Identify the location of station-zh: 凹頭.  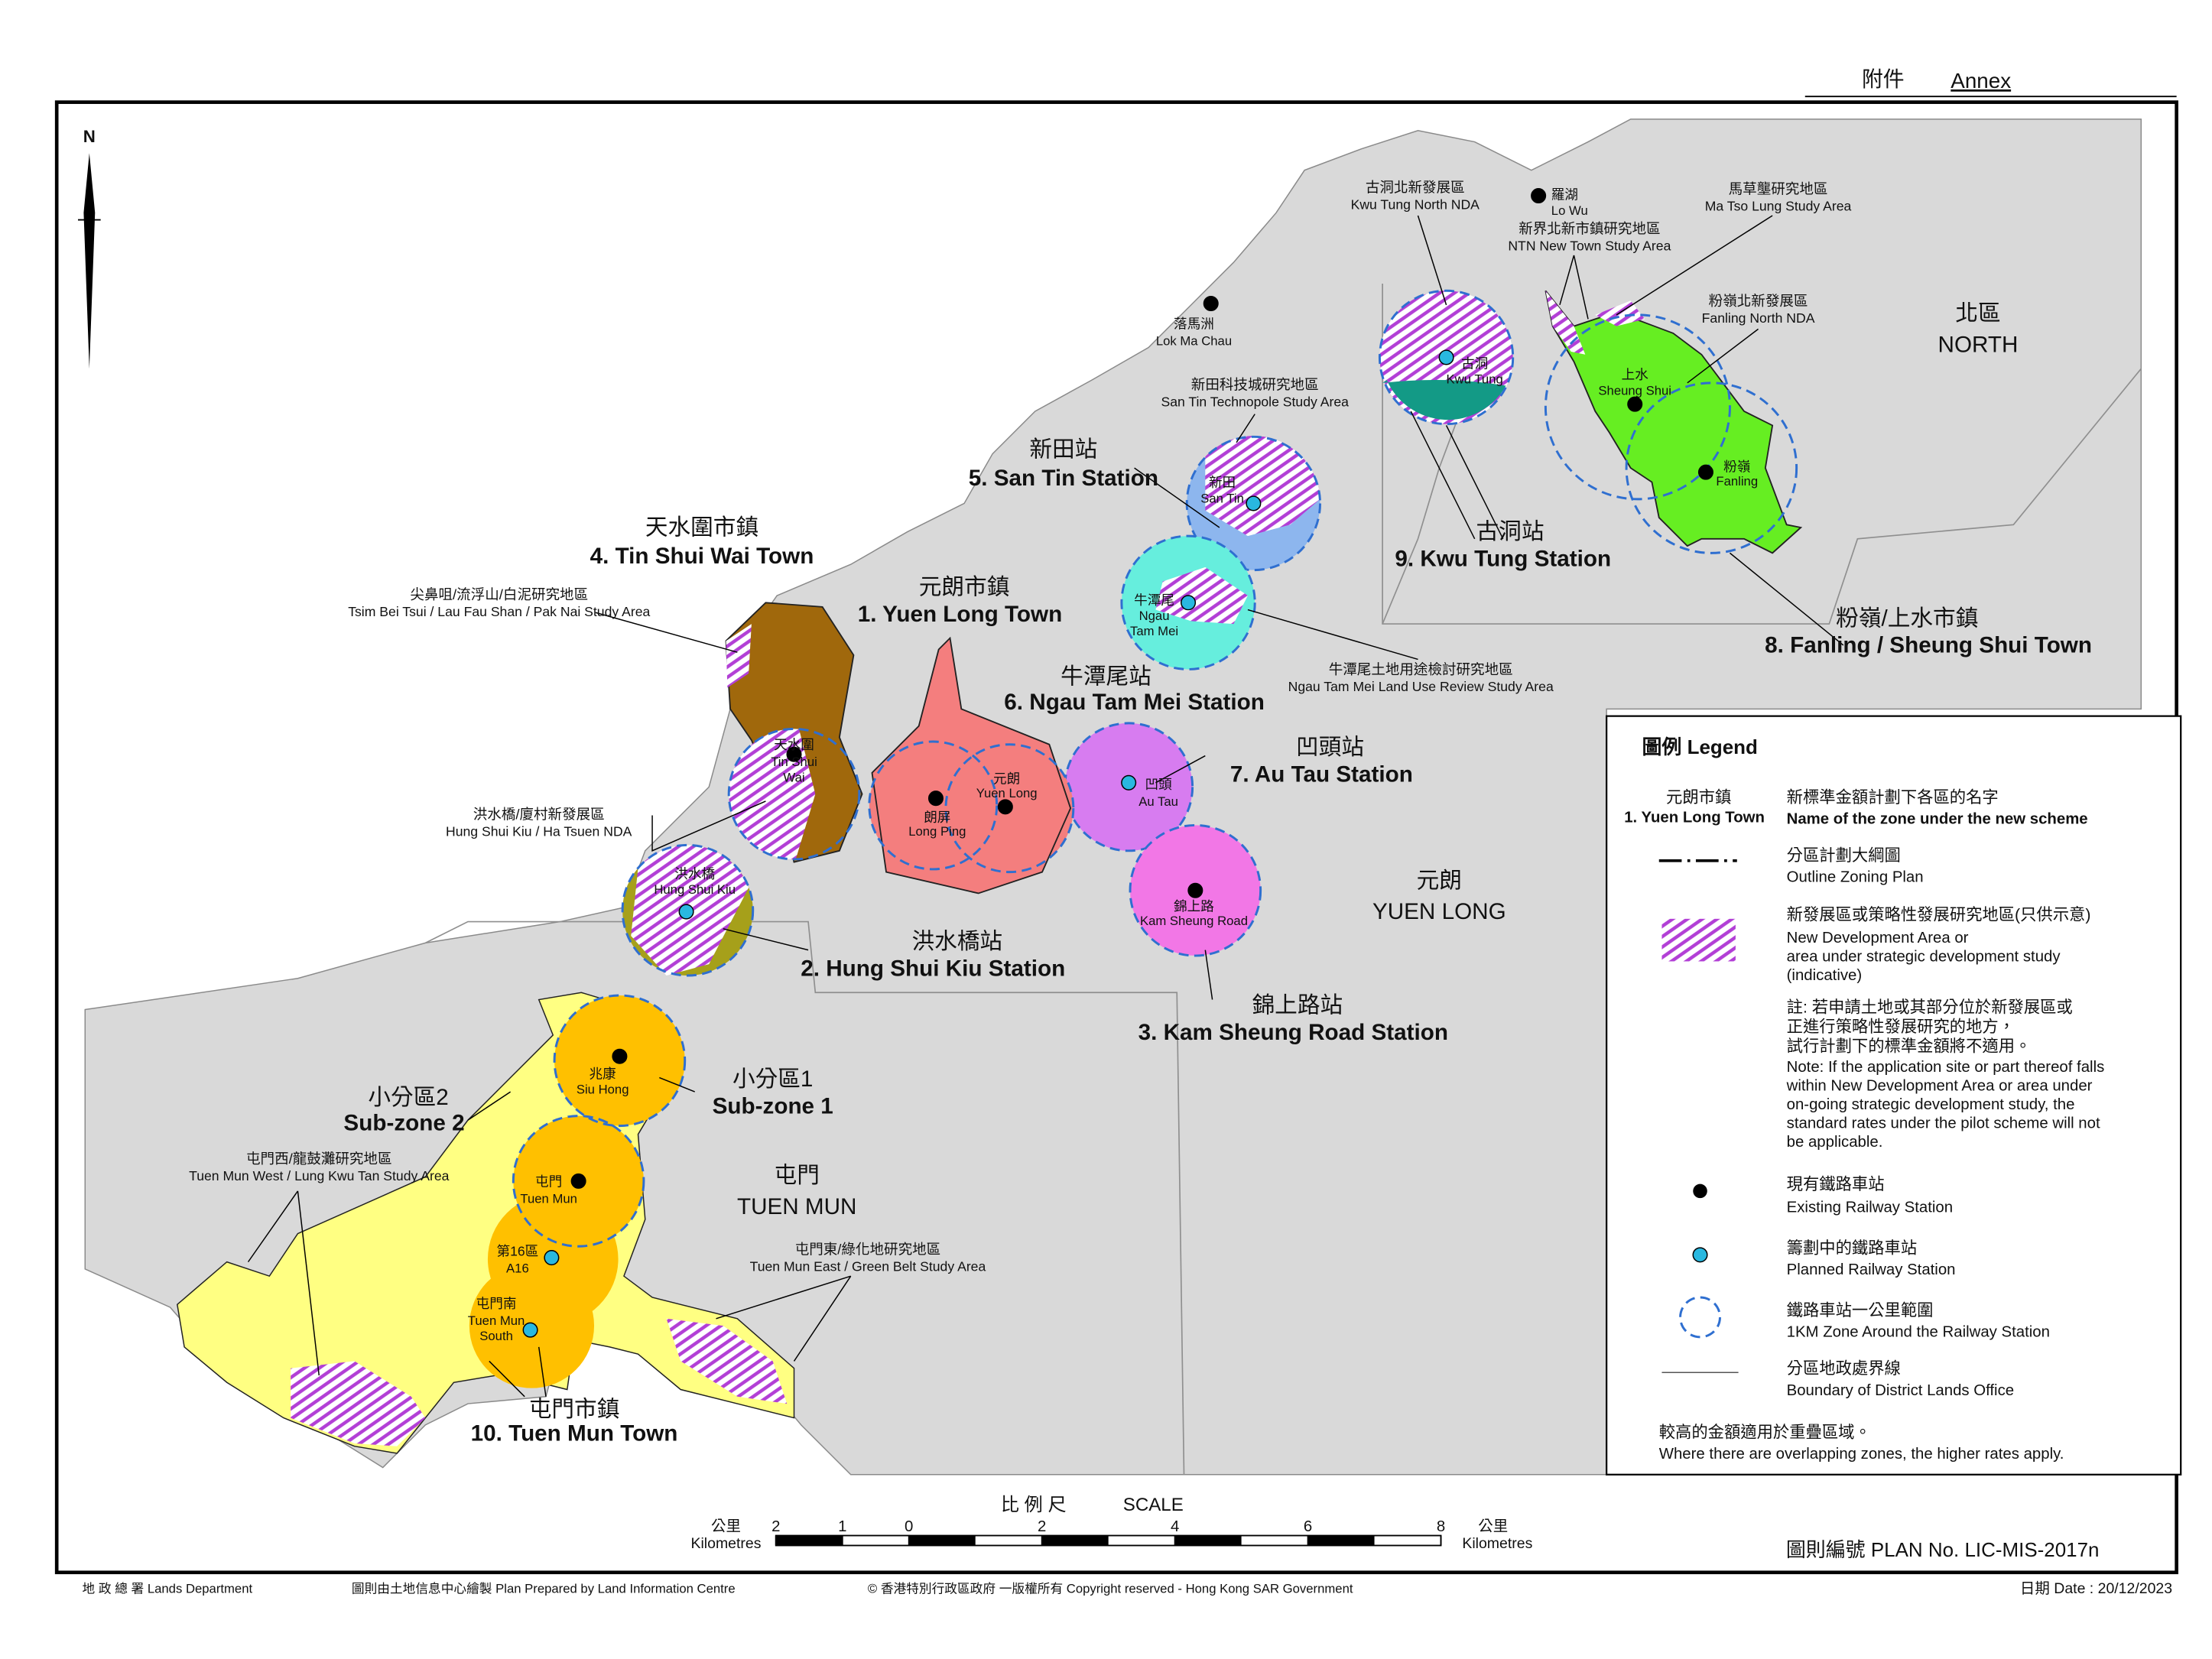
(1159, 784).